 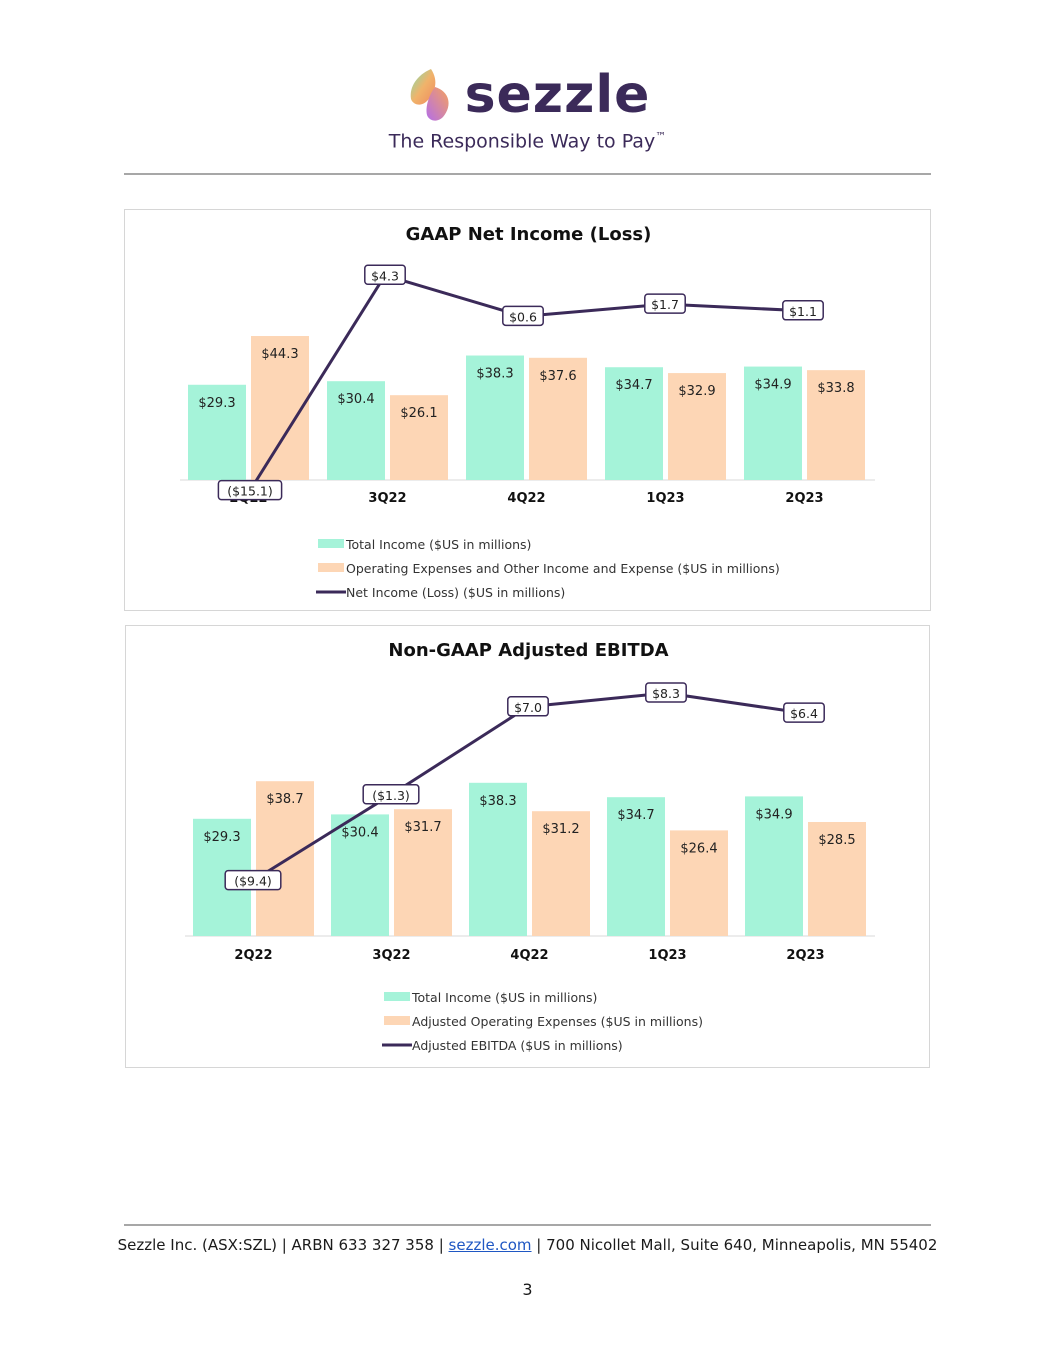 I want to click on expense-label-2q22: $38.7, so click(x=284, y=799).